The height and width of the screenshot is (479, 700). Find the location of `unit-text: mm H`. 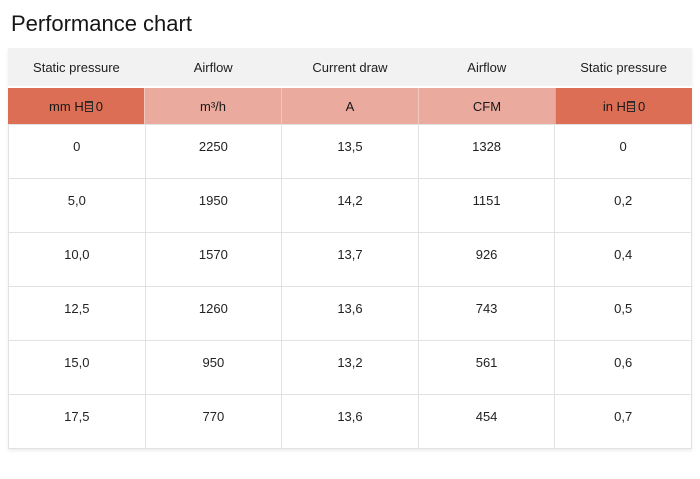

unit-text: mm H is located at coordinates (66, 106).